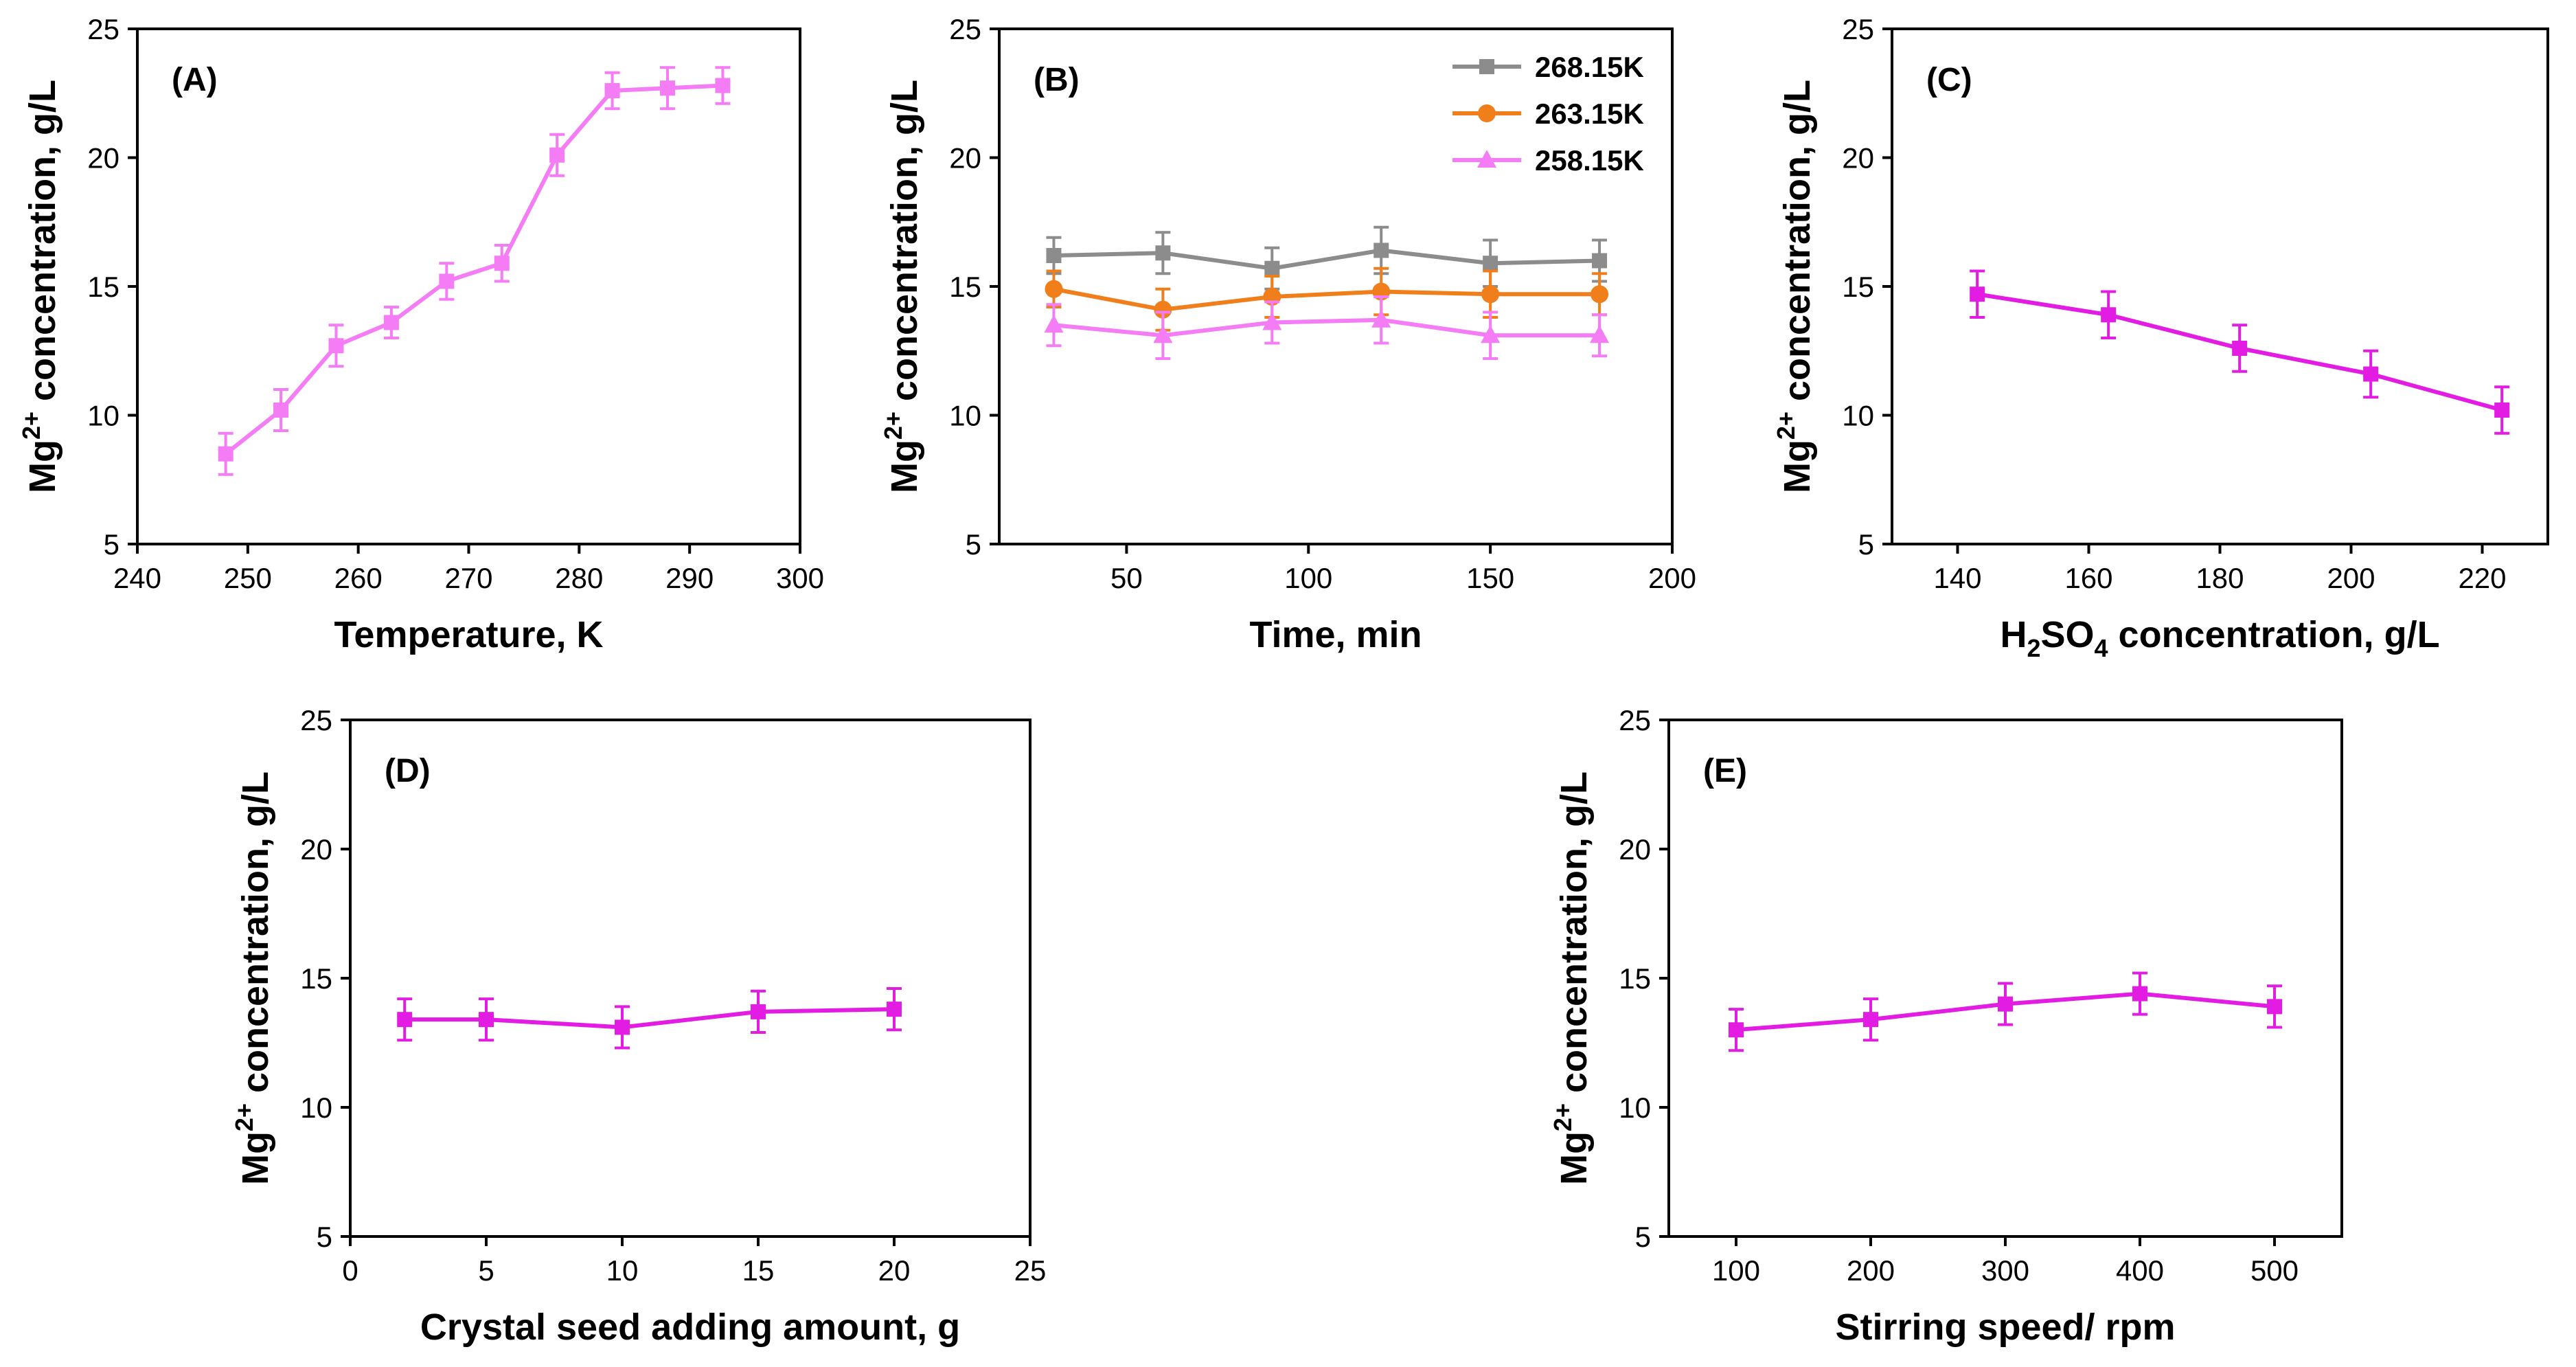  Describe the element at coordinates (690, 1327) in the screenshot. I see `x-axis-label: Crystal seed adding amount, g` at that location.